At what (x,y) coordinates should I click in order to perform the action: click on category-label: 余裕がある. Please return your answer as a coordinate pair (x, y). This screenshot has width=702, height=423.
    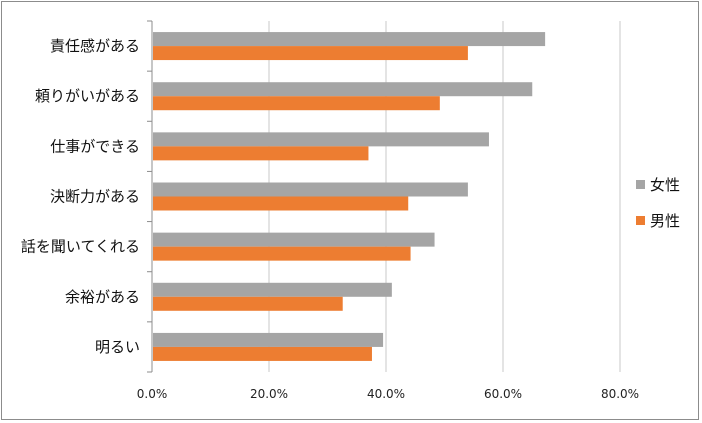
    Looking at the image, I should click on (102, 297).